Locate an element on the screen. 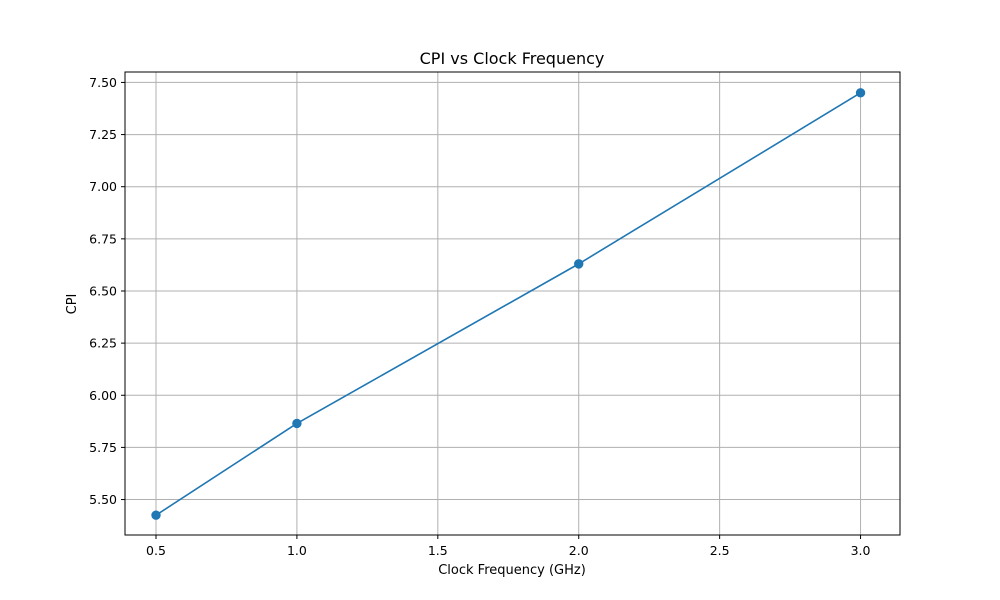 The width and height of the screenshot is (1000, 600). y-axis-label: CPI is located at coordinates (72, 304).